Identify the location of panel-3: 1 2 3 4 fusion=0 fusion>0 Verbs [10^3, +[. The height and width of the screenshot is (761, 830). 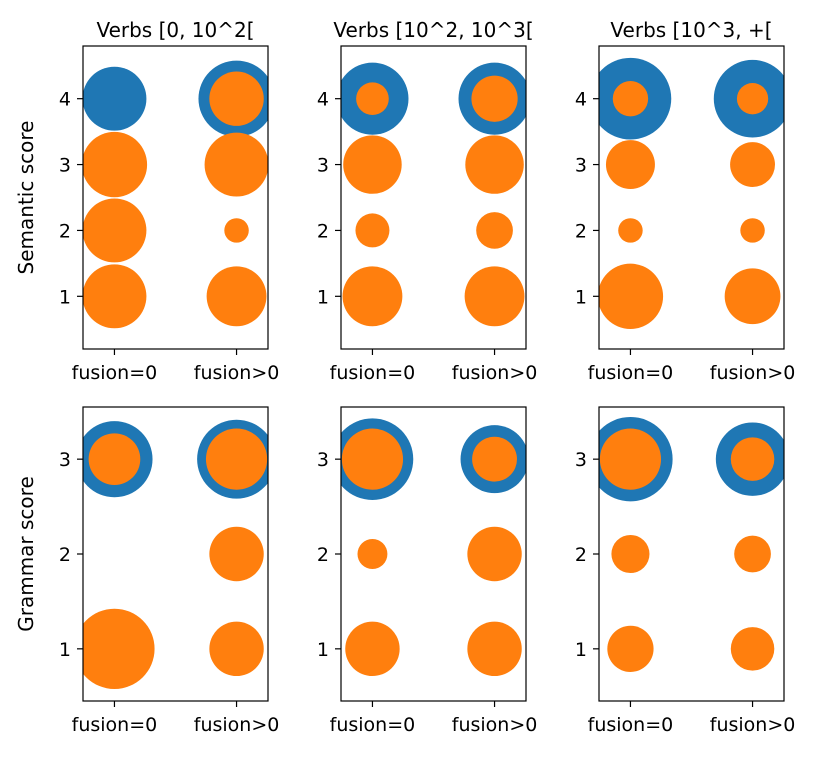
(685, 201).